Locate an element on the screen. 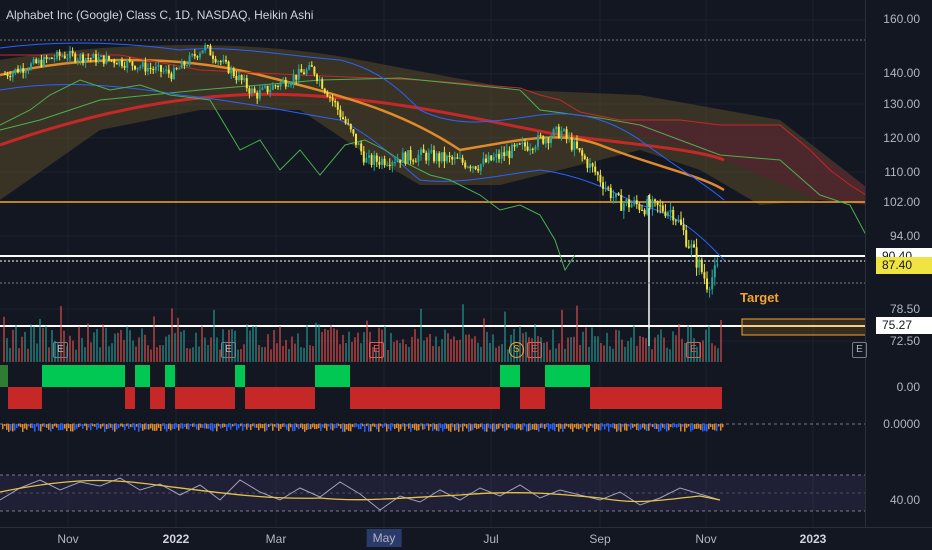 This screenshot has height=550, width=932. target-label: Target is located at coordinates (759, 297).